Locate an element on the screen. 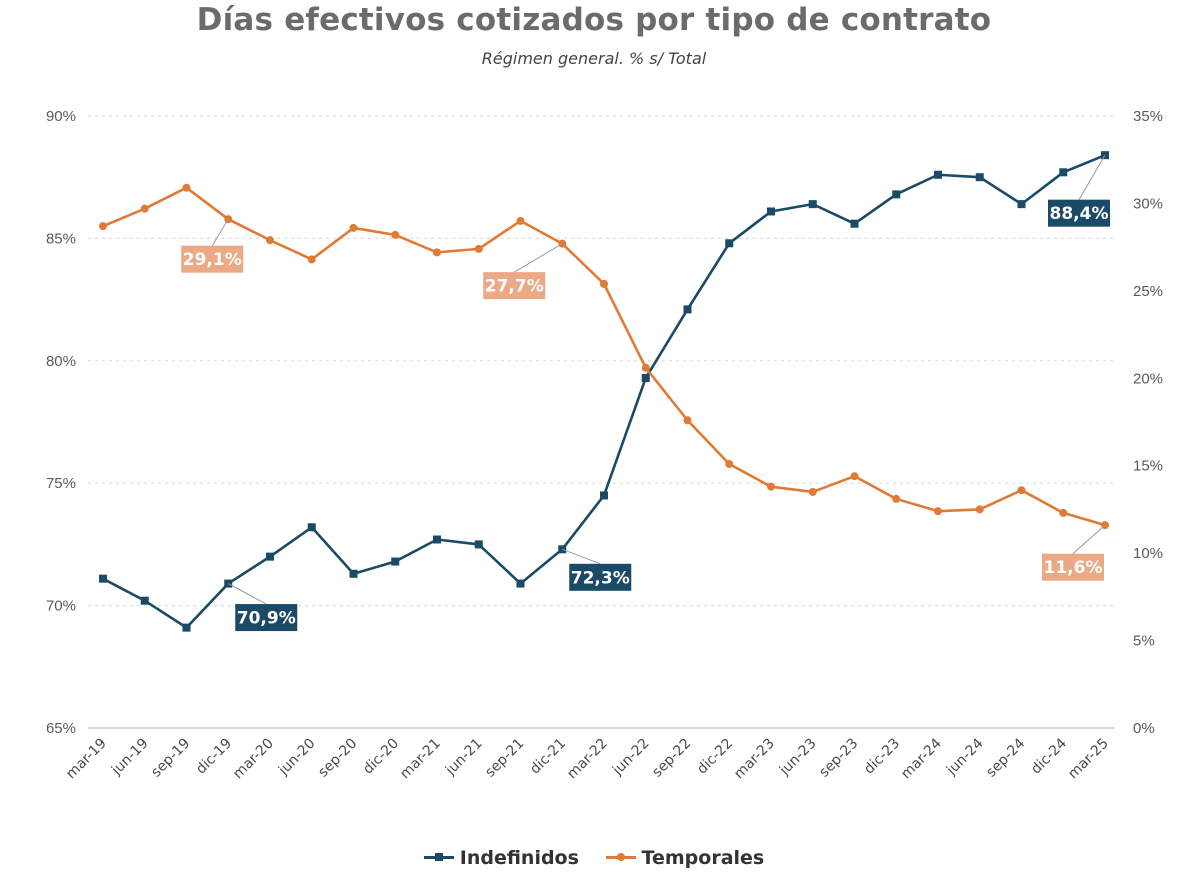  annotation-label: 11,6% is located at coordinates (1073, 568).